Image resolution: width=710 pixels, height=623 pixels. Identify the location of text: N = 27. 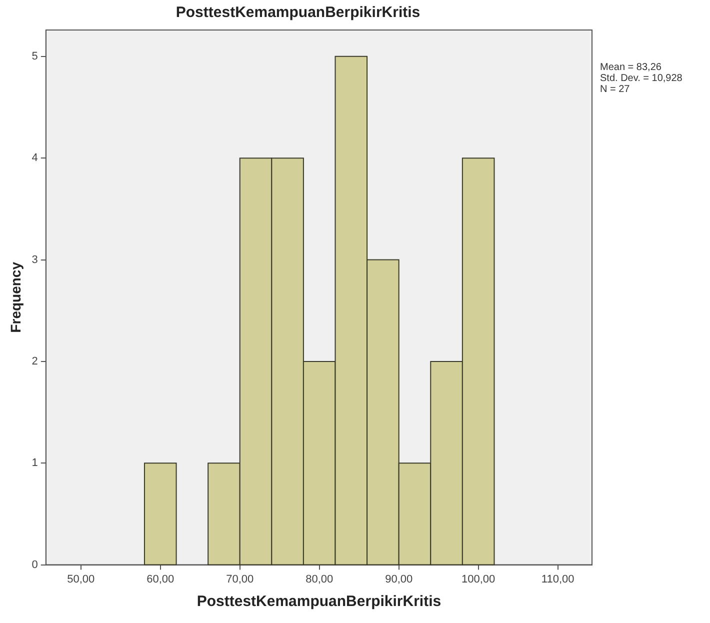
(615, 89).